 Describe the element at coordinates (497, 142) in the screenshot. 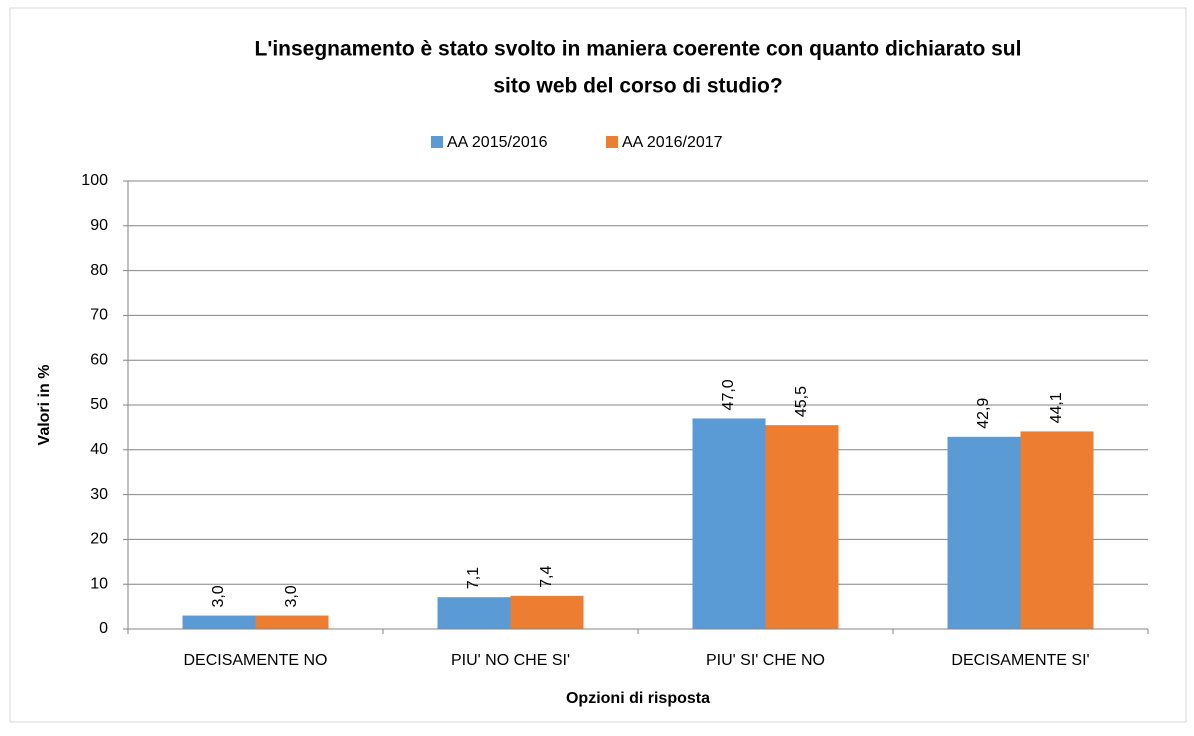

I see `legend-label: AA 2015/2016` at that location.